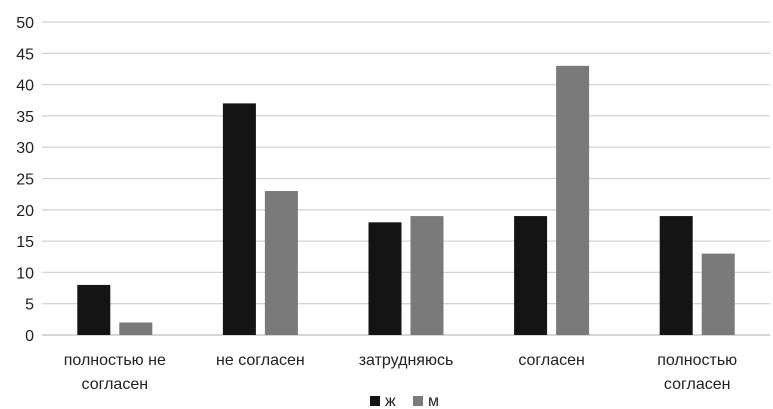 The width and height of the screenshot is (773, 409). I want to click on x-category-label: полностью не, so click(115, 360).